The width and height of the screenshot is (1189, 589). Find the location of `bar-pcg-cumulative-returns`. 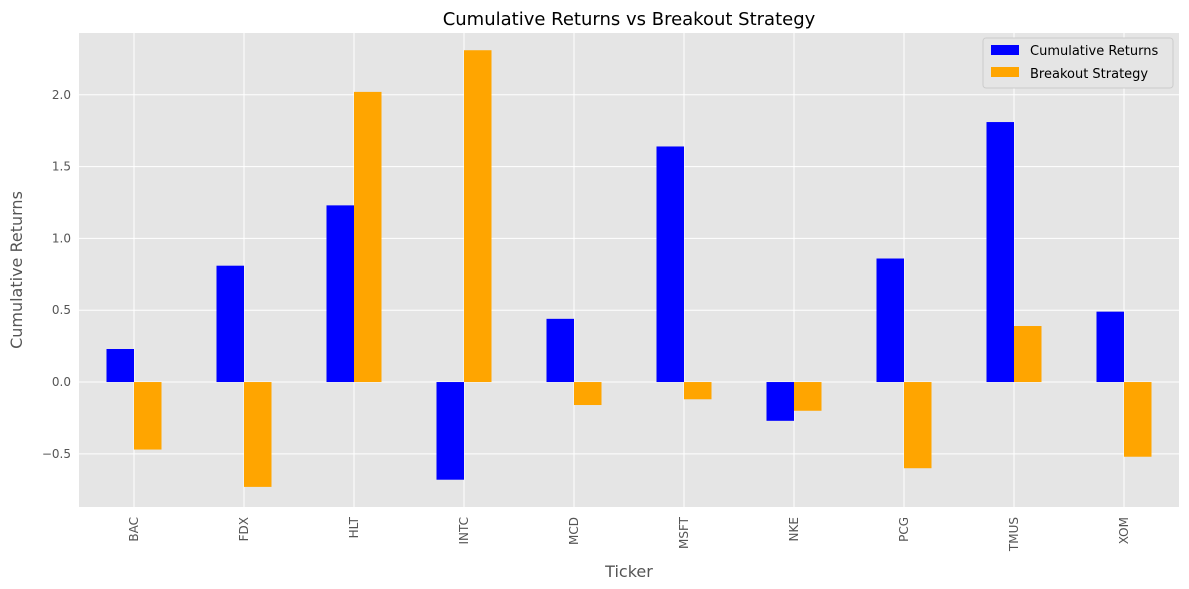

bar-pcg-cumulative-returns is located at coordinates (890, 320).